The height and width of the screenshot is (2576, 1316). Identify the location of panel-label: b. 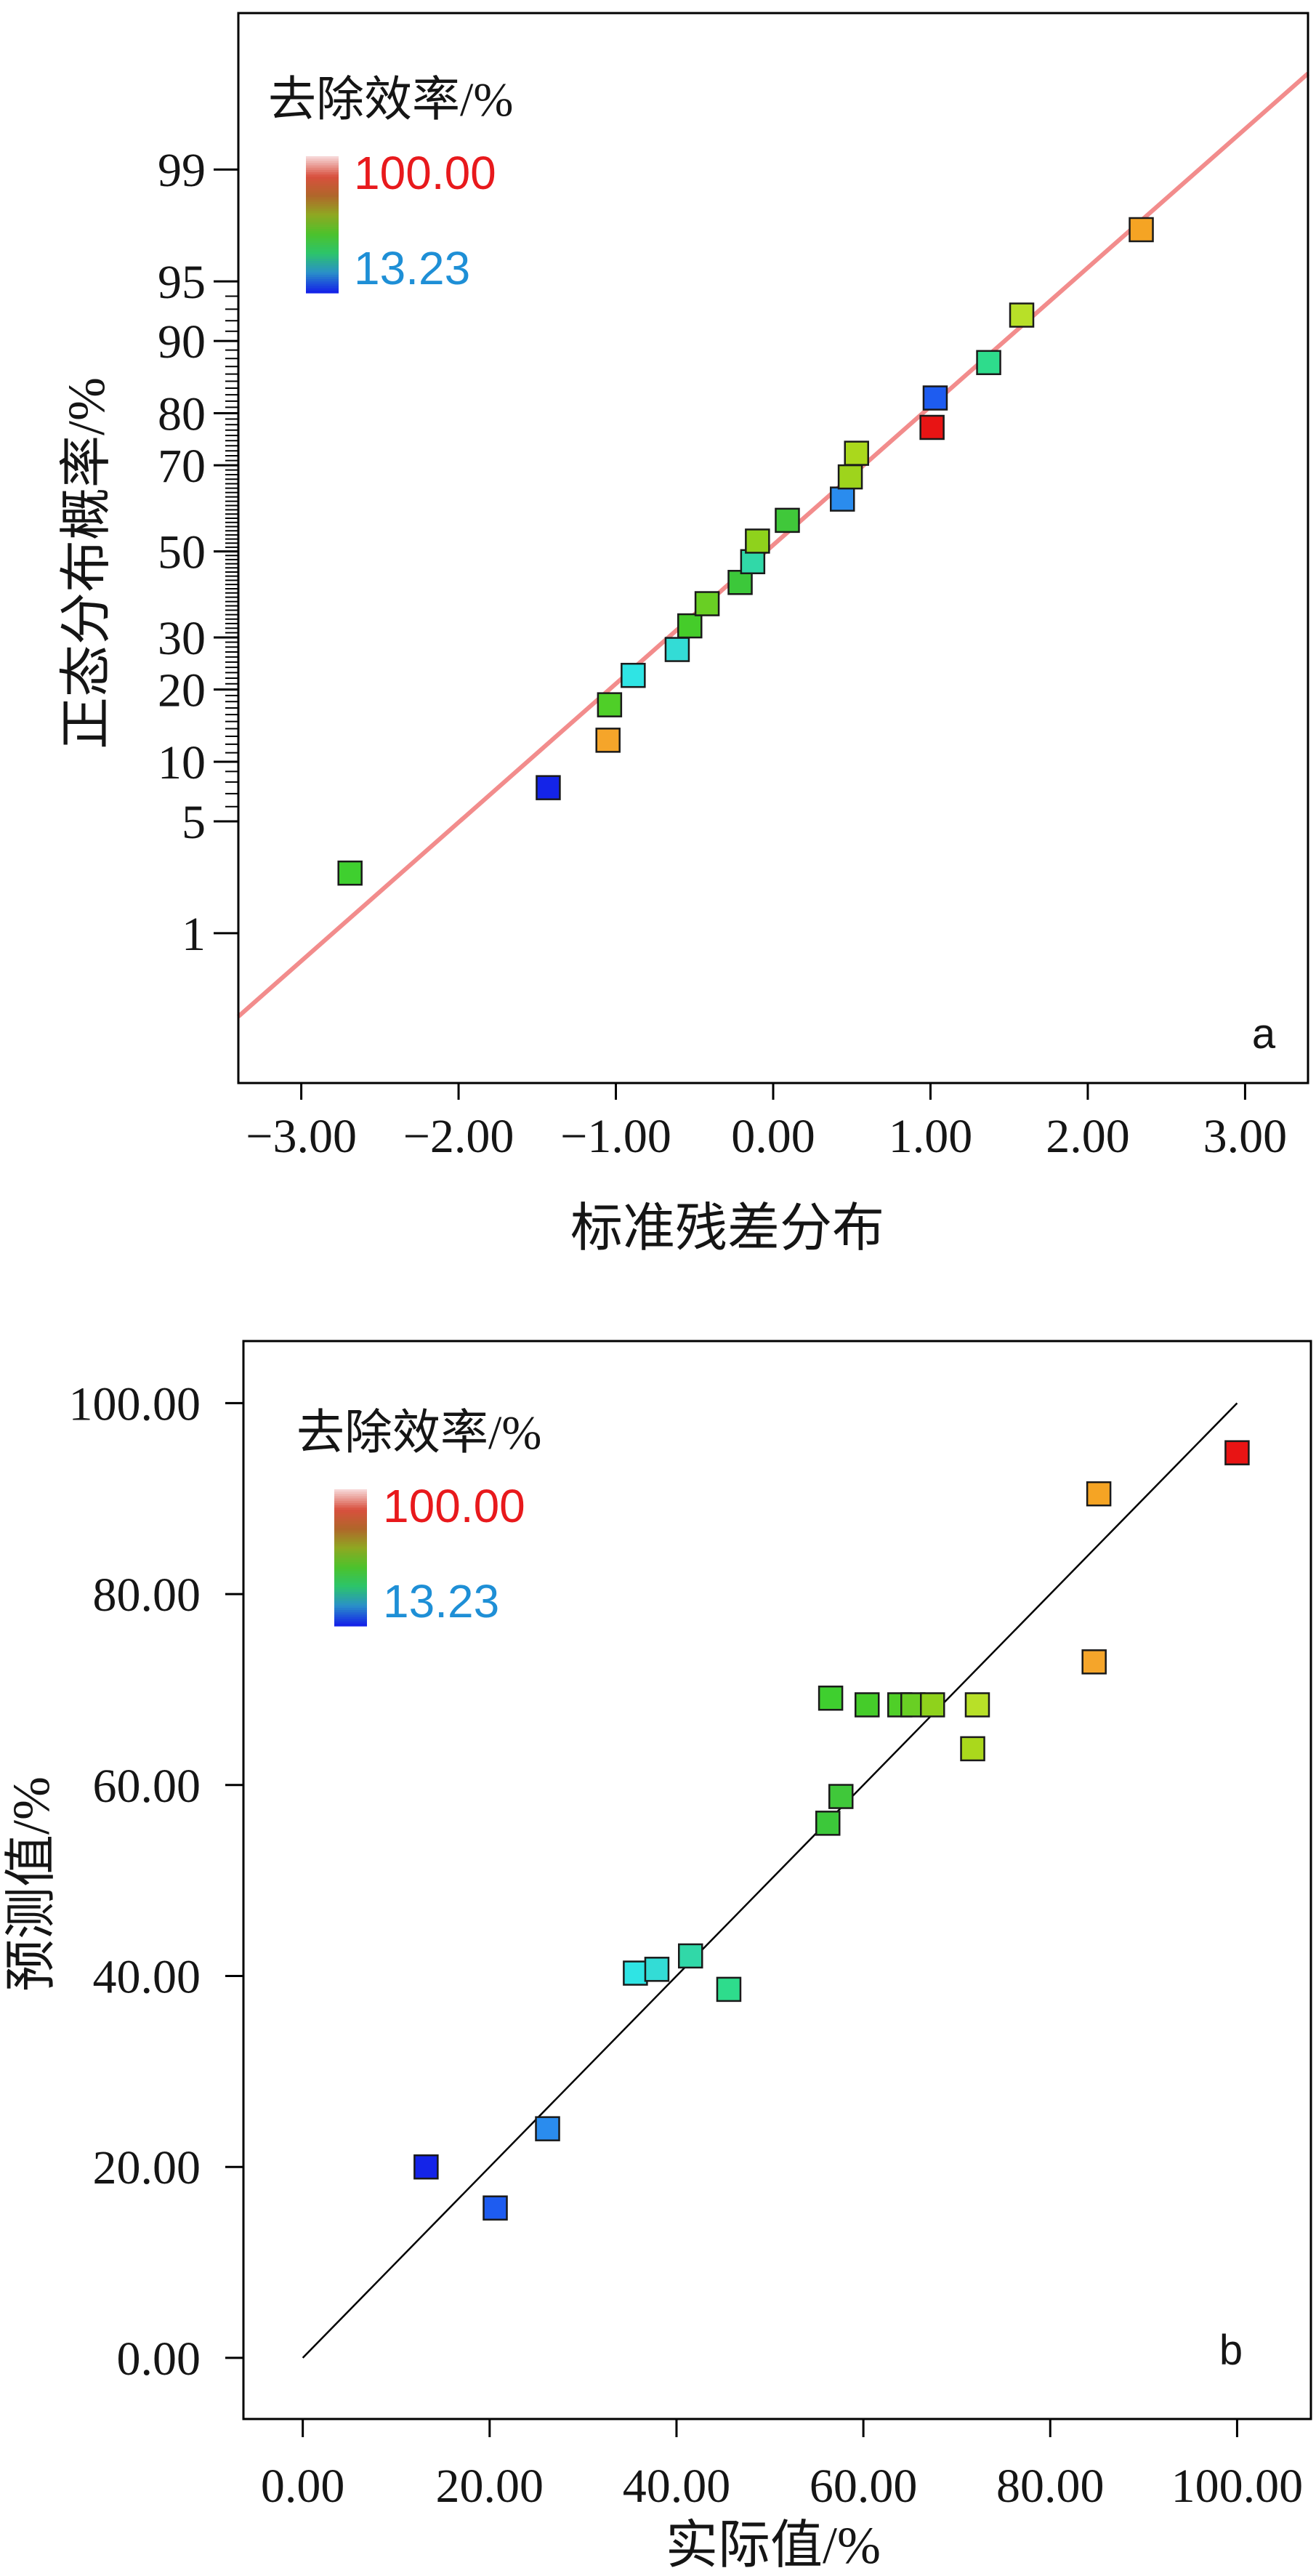
(1231, 2350).